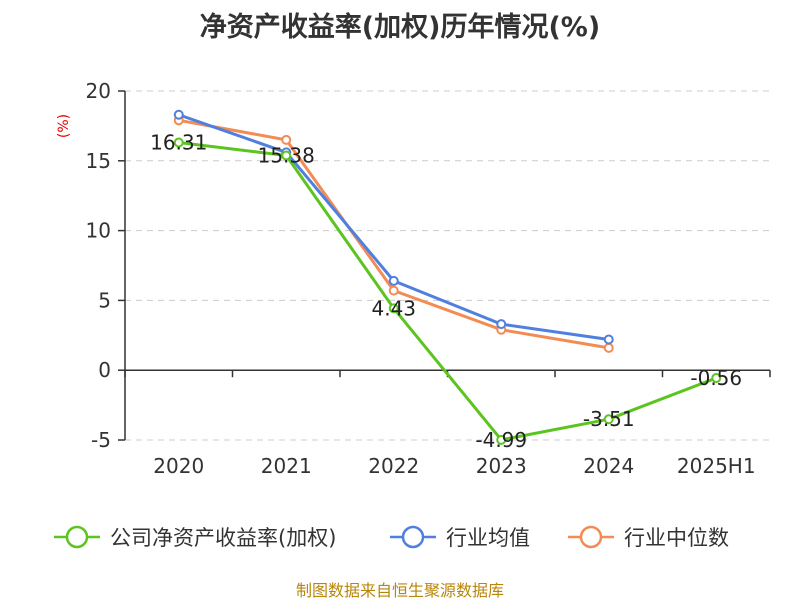 The image size is (800, 600). I want to click on data-label: -4.99, so click(501, 440).